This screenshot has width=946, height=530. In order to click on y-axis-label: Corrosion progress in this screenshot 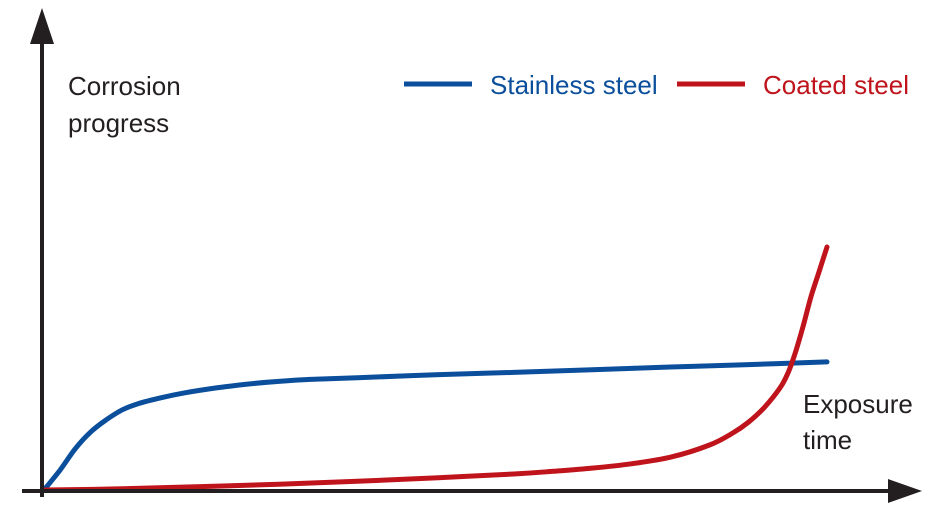, I will do `click(128, 104)`.